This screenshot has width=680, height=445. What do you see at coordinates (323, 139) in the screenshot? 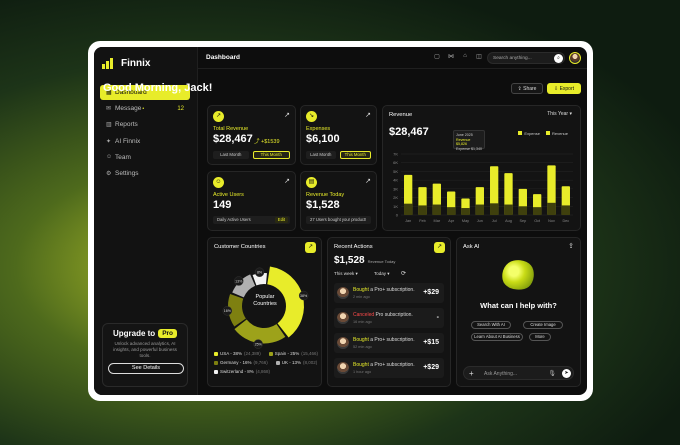
I see `kpi-value: $6,100` at bounding box center [323, 139].